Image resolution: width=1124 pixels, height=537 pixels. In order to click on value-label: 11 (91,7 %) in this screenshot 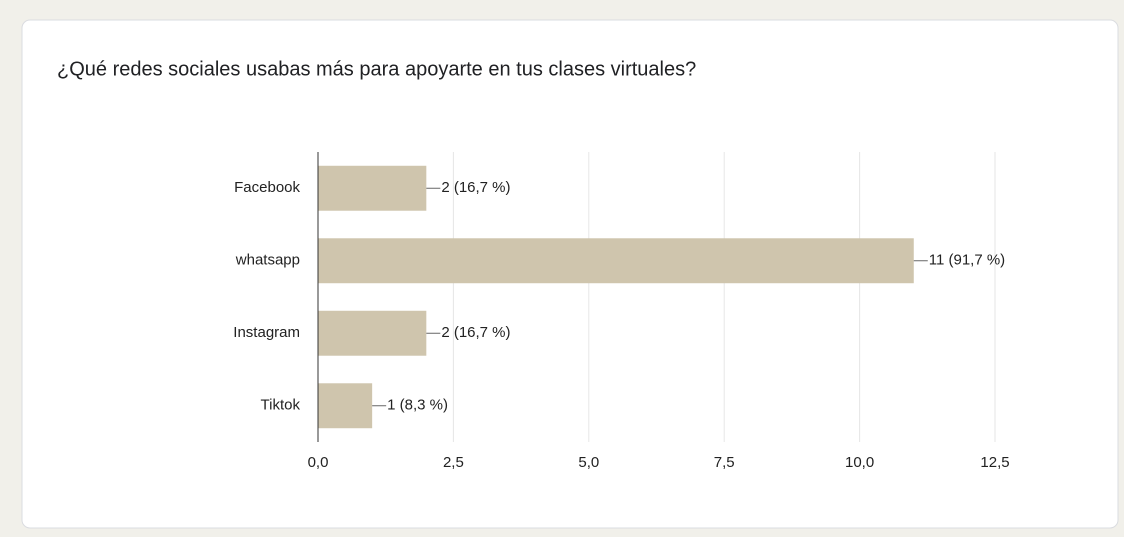, I will do `click(967, 260)`.